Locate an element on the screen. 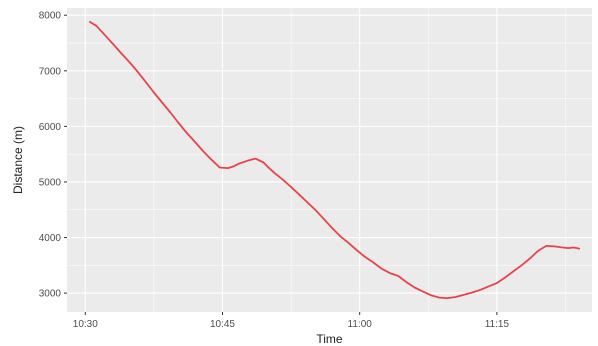 The image size is (598, 346). y-tick-label: 4000 is located at coordinates (50, 238).